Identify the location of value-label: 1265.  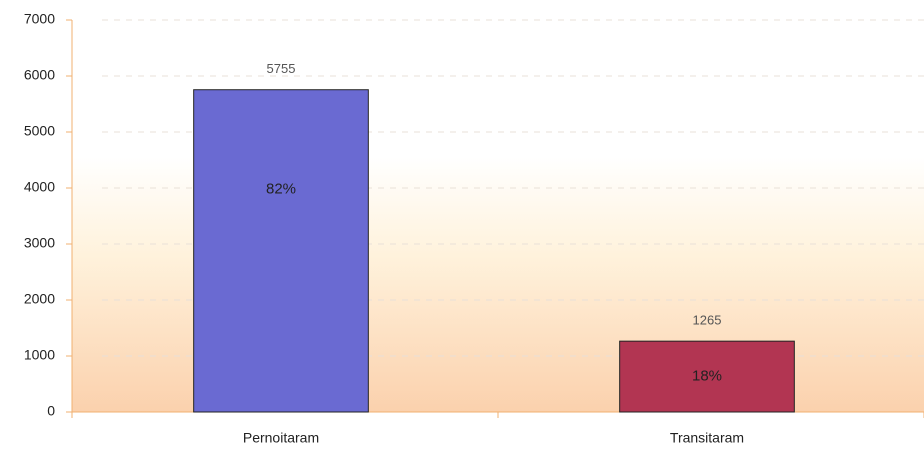
(707, 320).